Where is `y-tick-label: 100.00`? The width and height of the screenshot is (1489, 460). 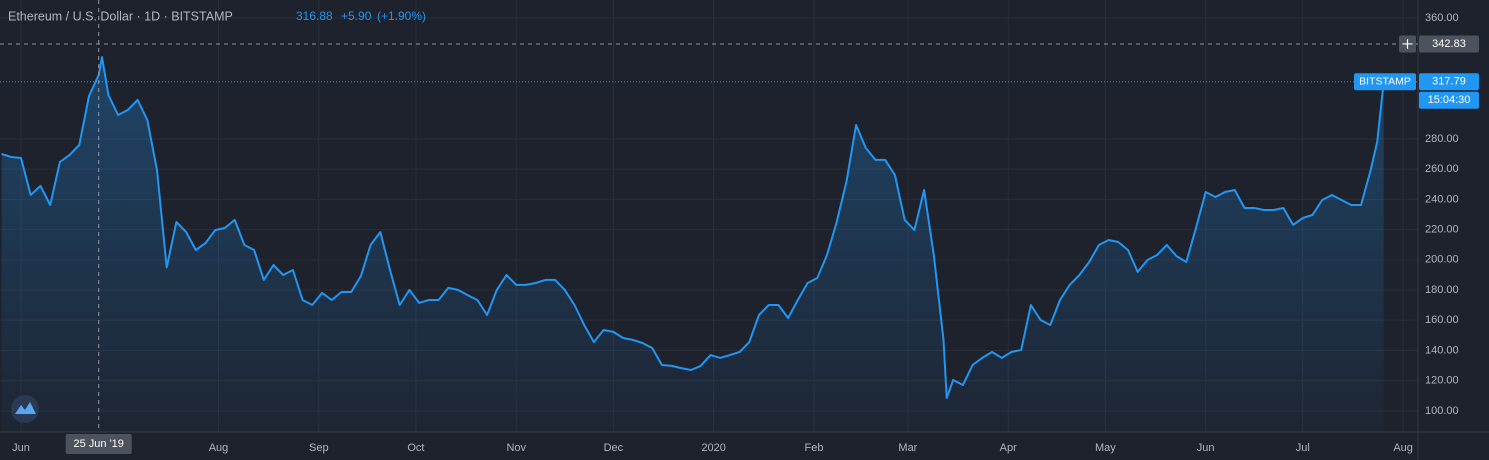
y-tick-label: 100.00 is located at coordinates (1442, 411).